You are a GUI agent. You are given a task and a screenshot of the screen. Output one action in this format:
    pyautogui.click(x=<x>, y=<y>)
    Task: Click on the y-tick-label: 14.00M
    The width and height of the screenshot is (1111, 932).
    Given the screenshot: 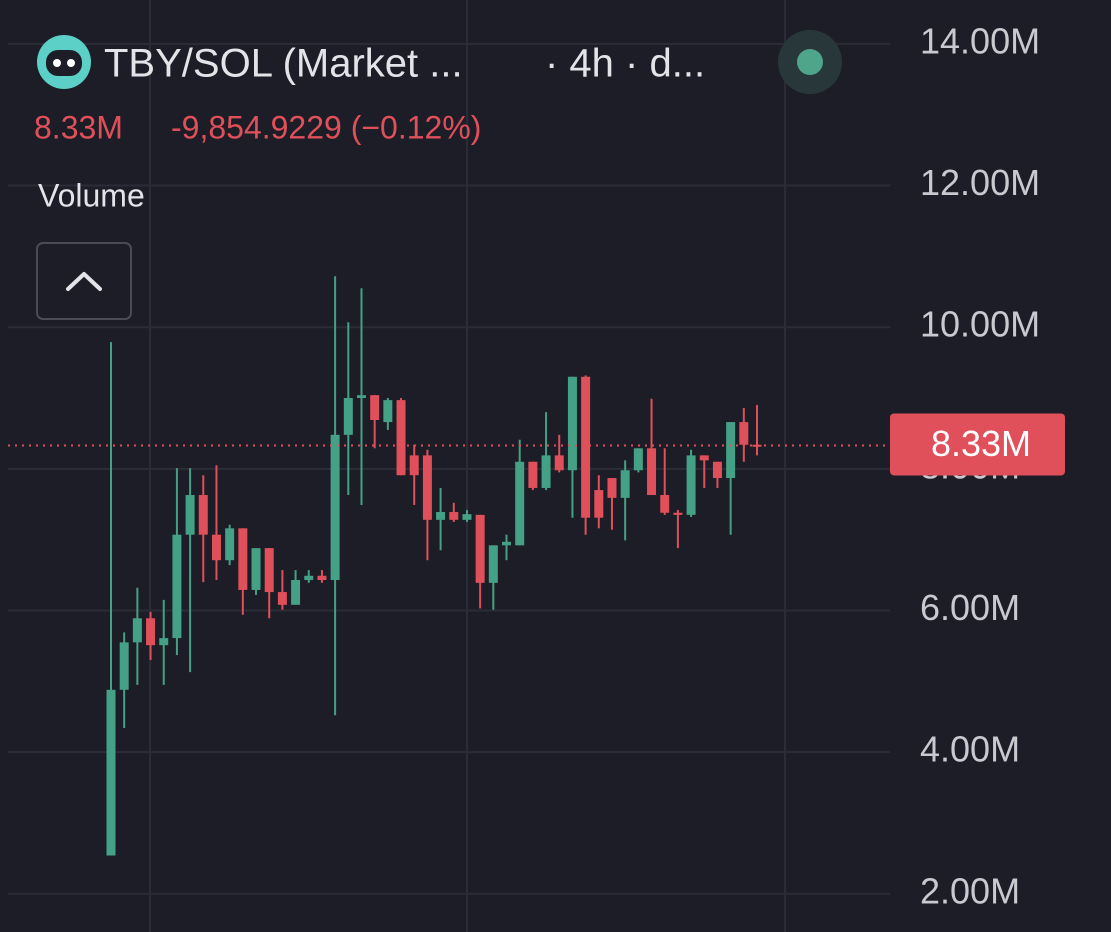 What is the action you would take?
    pyautogui.click(x=980, y=40)
    